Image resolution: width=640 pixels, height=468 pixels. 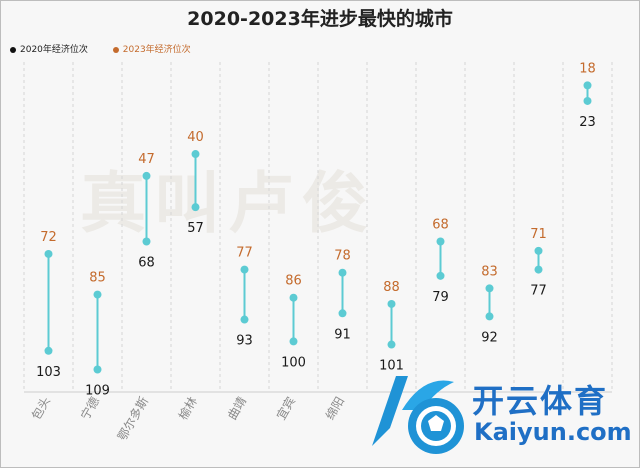 What do you see at coordinates (195, 228) in the screenshot?
I see `data-label-2020: 57` at bounding box center [195, 228].